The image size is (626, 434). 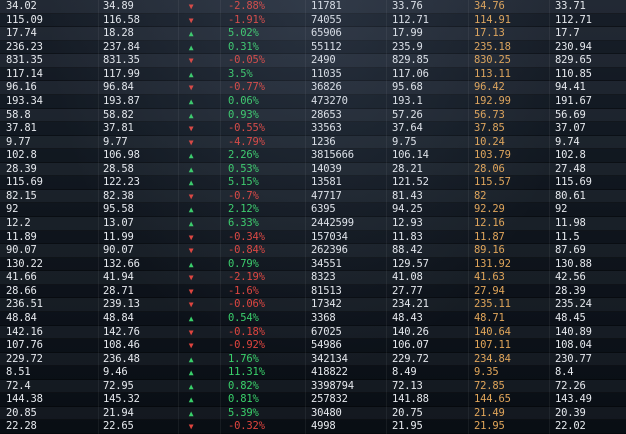 What do you see at coordinates (243, 114) in the screenshot?
I see `percent-change: 0.93%` at bounding box center [243, 114].